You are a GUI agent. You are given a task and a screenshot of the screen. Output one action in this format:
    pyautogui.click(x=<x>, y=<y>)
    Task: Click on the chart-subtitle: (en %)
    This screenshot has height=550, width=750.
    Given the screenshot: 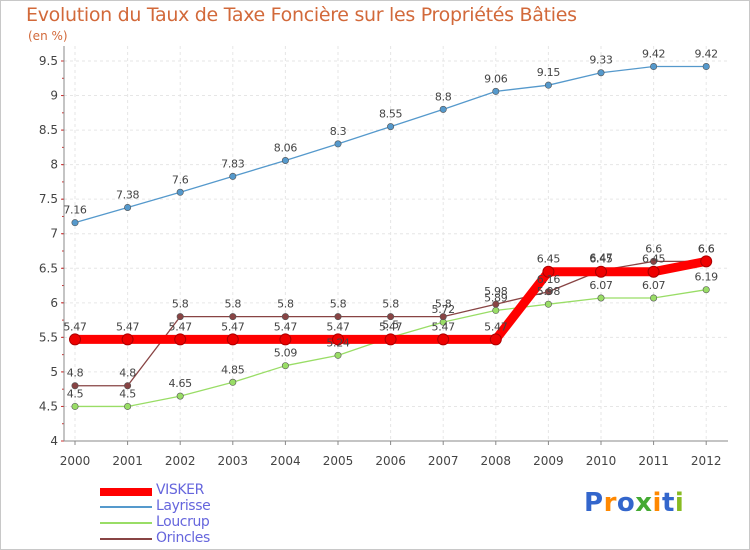 What is the action you would take?
    pyautogui.click(x=48, y=36)
    